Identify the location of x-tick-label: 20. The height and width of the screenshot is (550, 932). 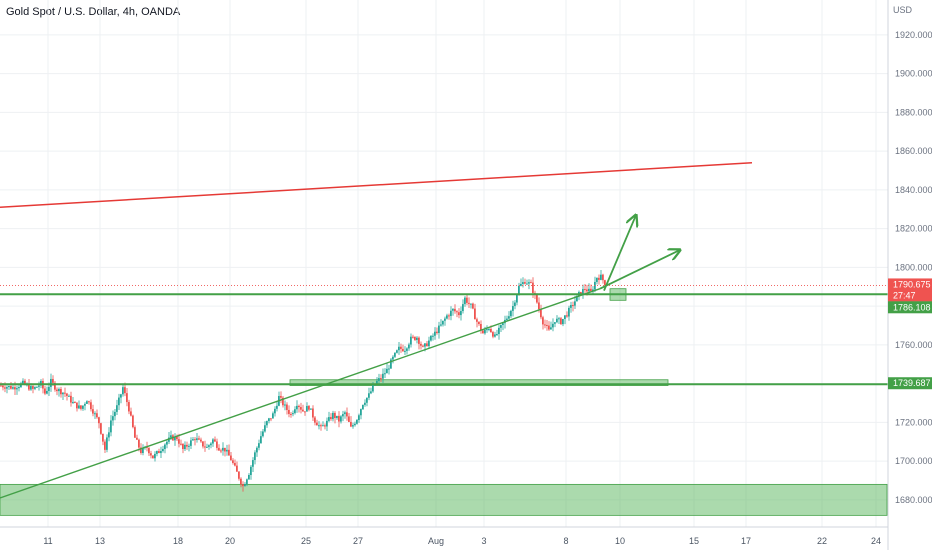
(230, 541).